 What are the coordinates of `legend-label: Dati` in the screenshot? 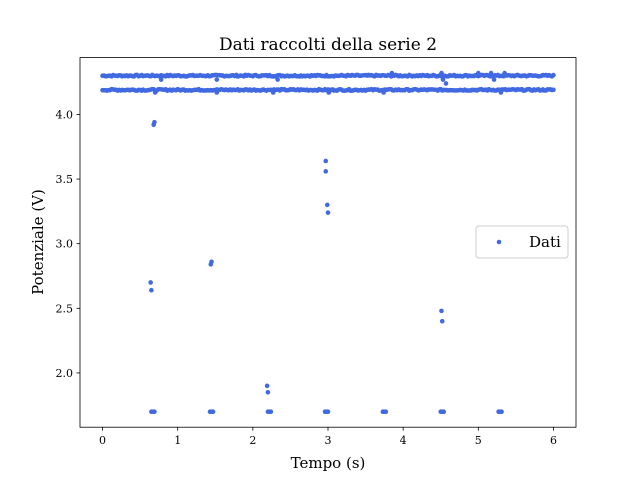 It's located at (545, 242).